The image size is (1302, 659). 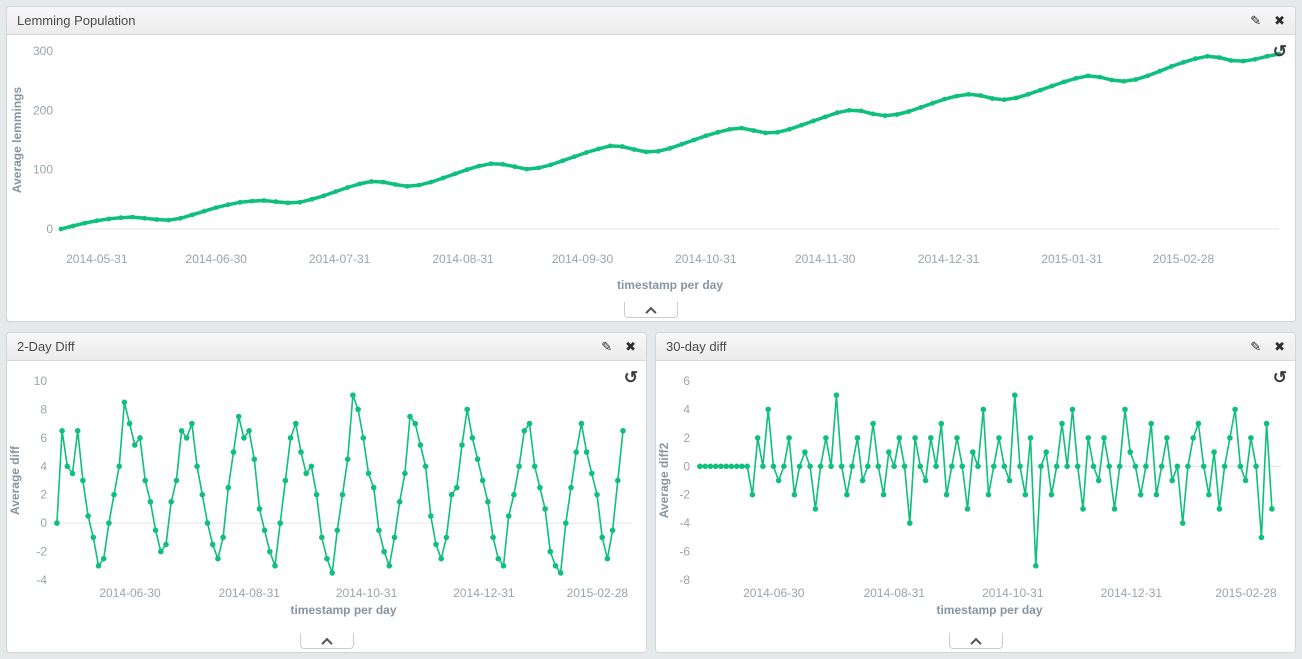 What do you see at coordinates (340, 259) in the screenshot?
I see `svg-text: 2014-07-31` at bounding box center [340, 259].